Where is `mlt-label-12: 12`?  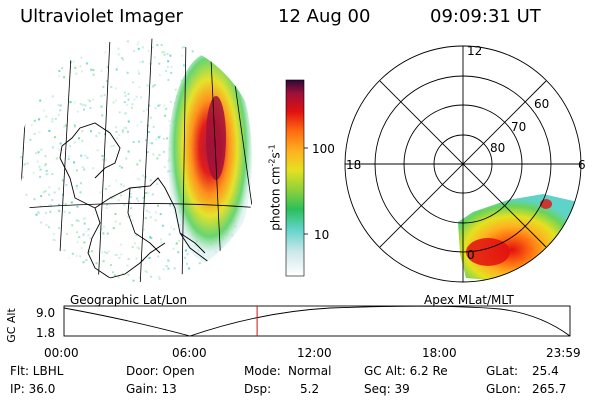 mlt-label-12: 12 is located at coordinates (475, 51).